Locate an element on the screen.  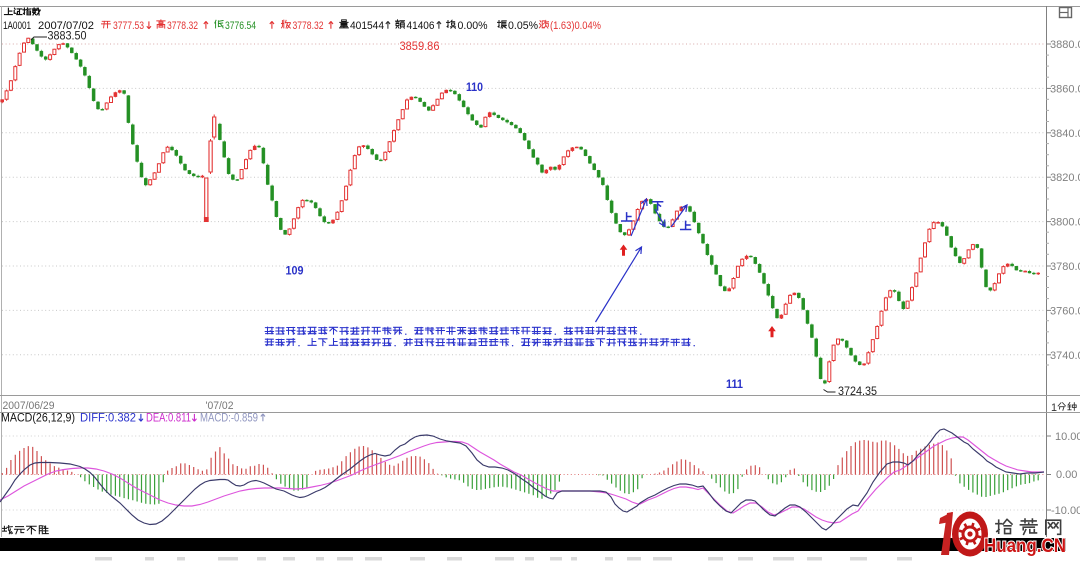
svg-text: 110 is located at coordinates (474, 87).